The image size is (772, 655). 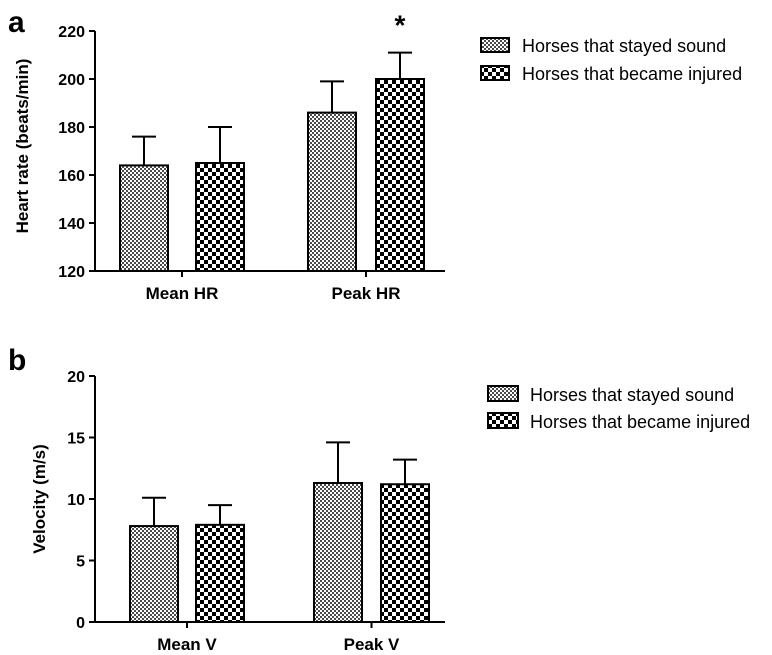 What do you see at coordinates (366, 293) in the screenshot?
I see `x-tick-label: Peak HR` at bounding box center [366, 293].